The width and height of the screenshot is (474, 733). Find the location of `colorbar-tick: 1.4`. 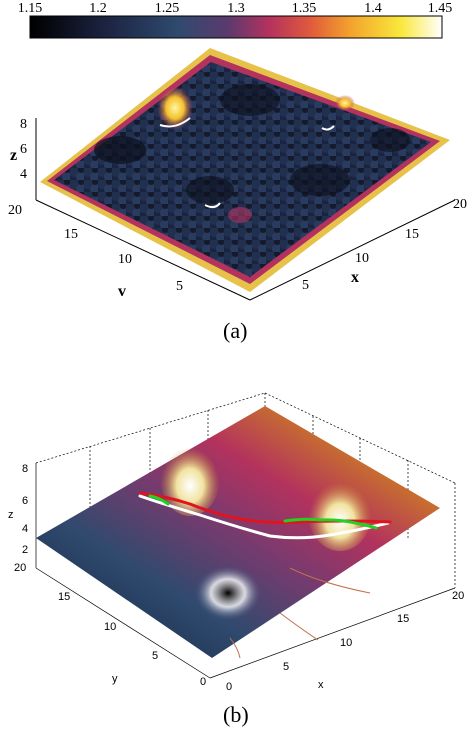

colorbar-tick: 1.4 is located at coordinates (373, 8).